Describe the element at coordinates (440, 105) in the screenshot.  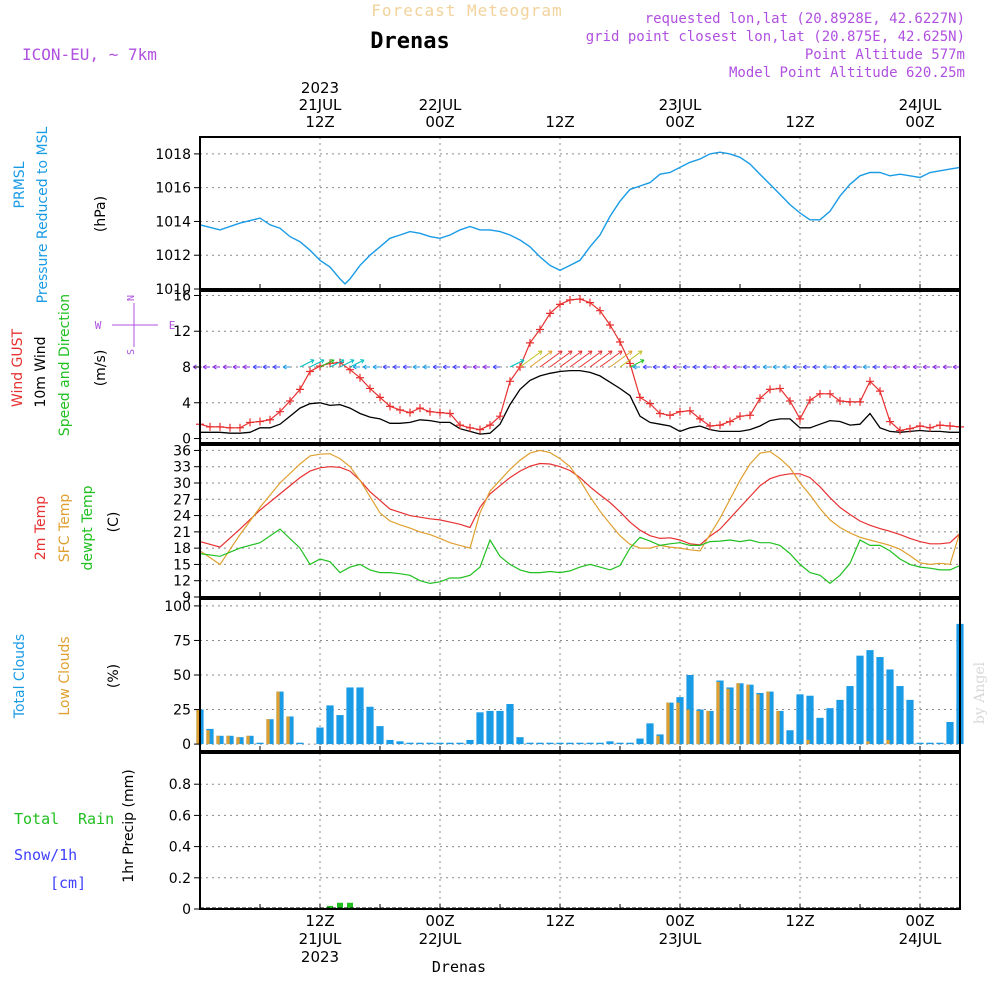
I see `top-time-label: 22JUL` at that location.